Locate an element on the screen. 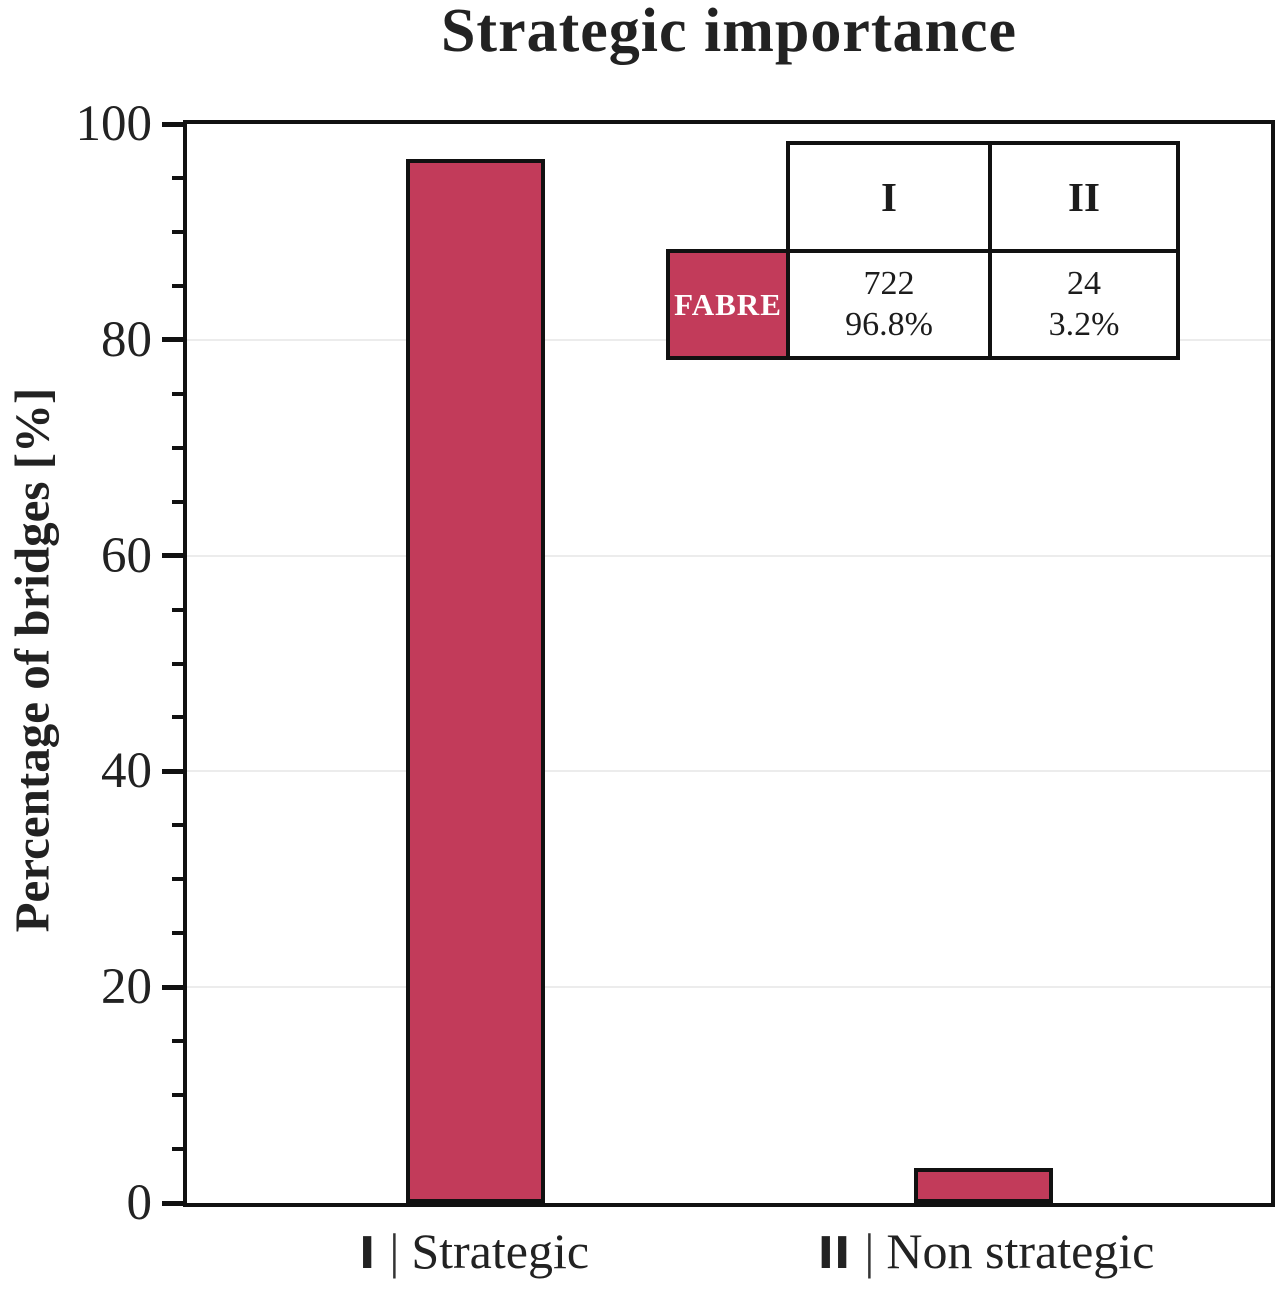 This screenshot has height=1293, width=1283. y-axis-label: Percentage of bridges [%] is located at coordinates (32, 660).